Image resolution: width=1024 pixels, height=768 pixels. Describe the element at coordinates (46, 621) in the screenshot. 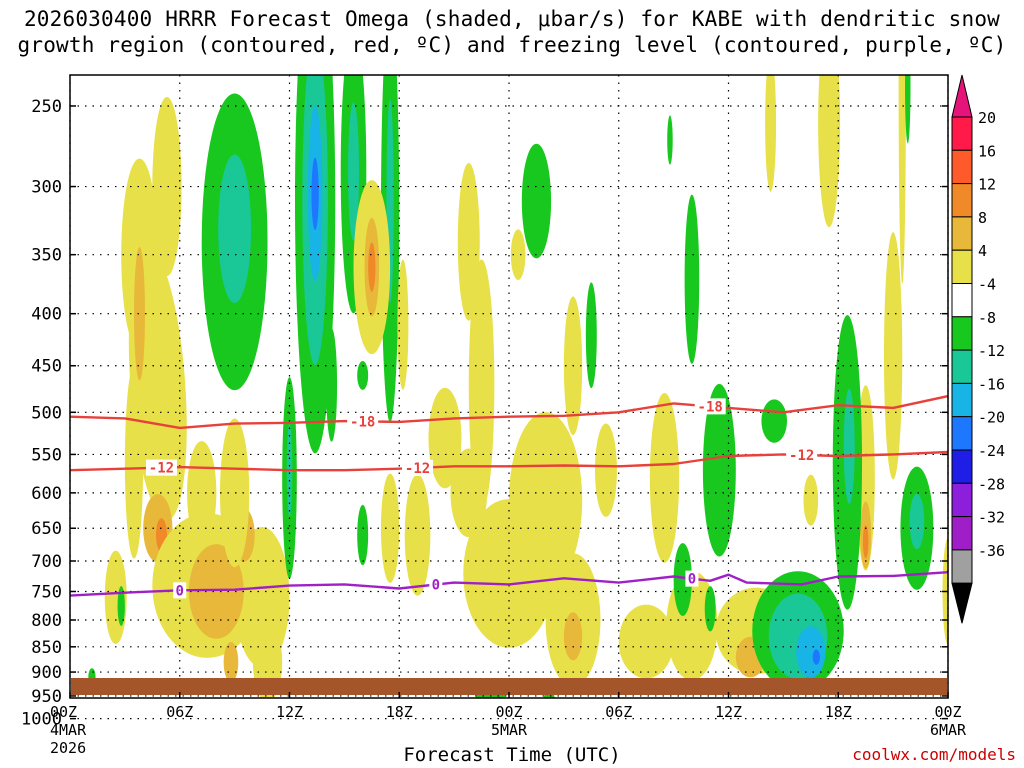

I see `y-tick-label: 800` at that location.